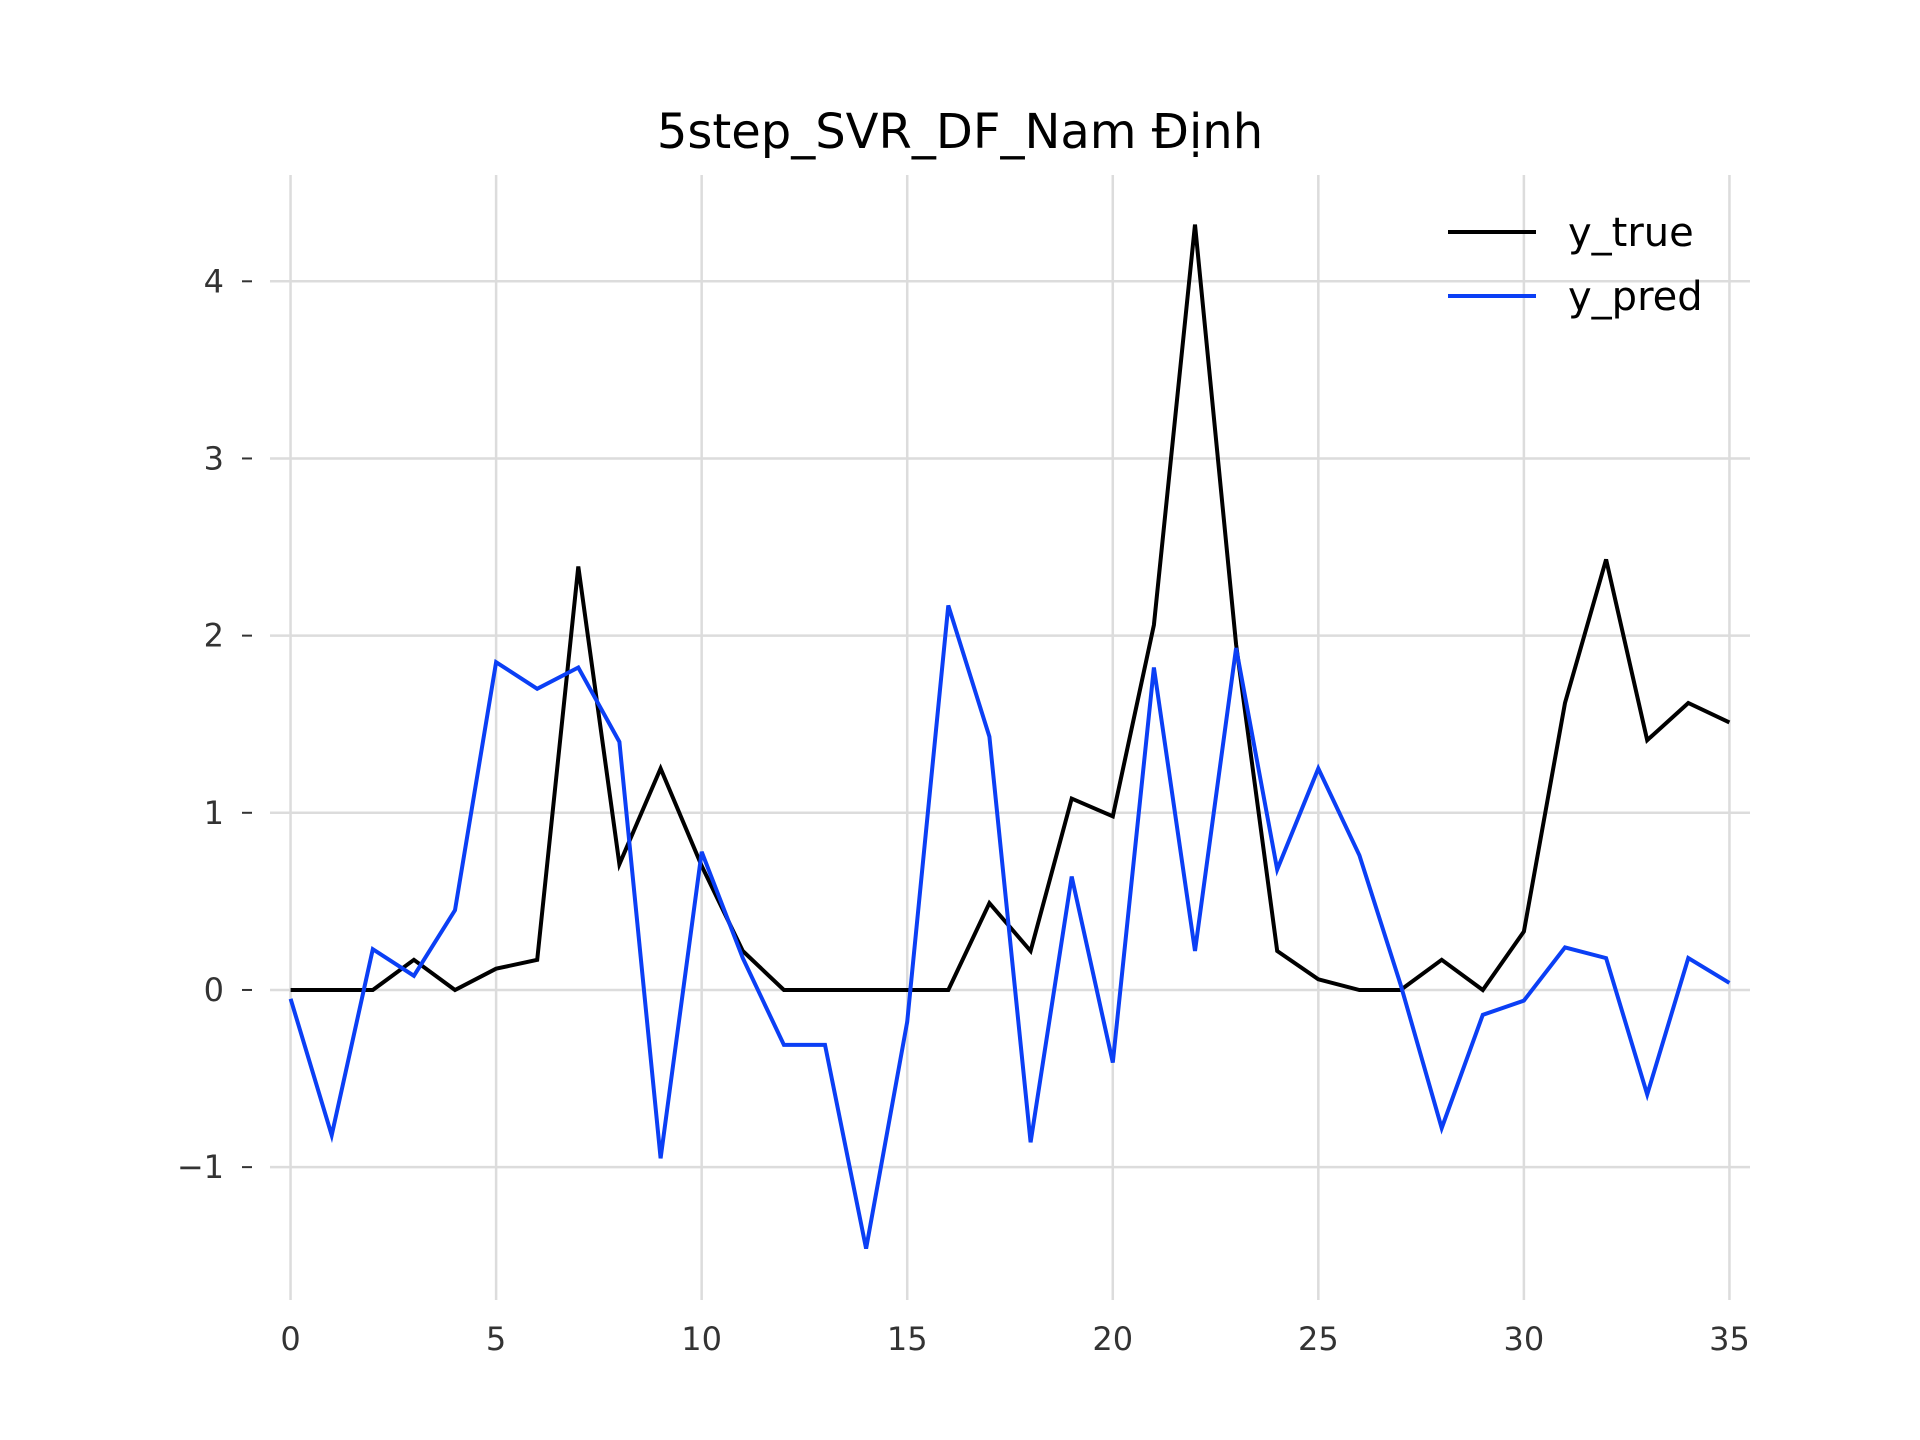 The width and height of the screenshot is (1920, 1440). Describe the element at coordinates (701, 1339) in the screenshot. I see `x-tick-label: 10` at that location.